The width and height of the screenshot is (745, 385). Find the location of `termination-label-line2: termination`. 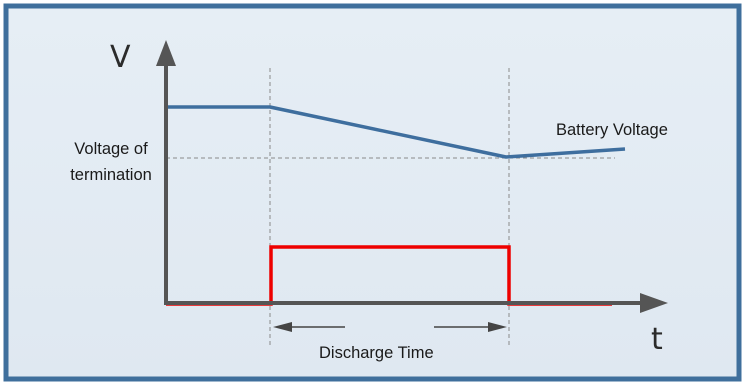

termination-label-line2: termination is located at coordinates (111, 175).